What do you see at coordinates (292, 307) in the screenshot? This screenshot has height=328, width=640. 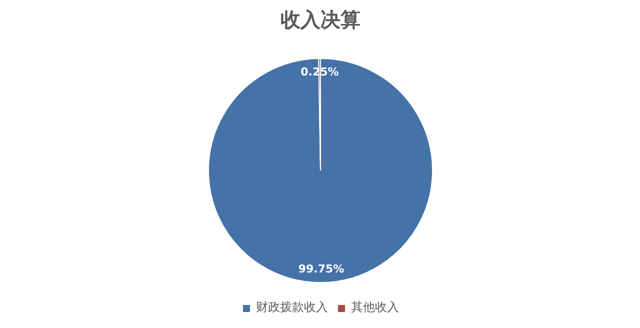 I see `legend-label: 财政拨款收入` at bounding box center [292, 307].